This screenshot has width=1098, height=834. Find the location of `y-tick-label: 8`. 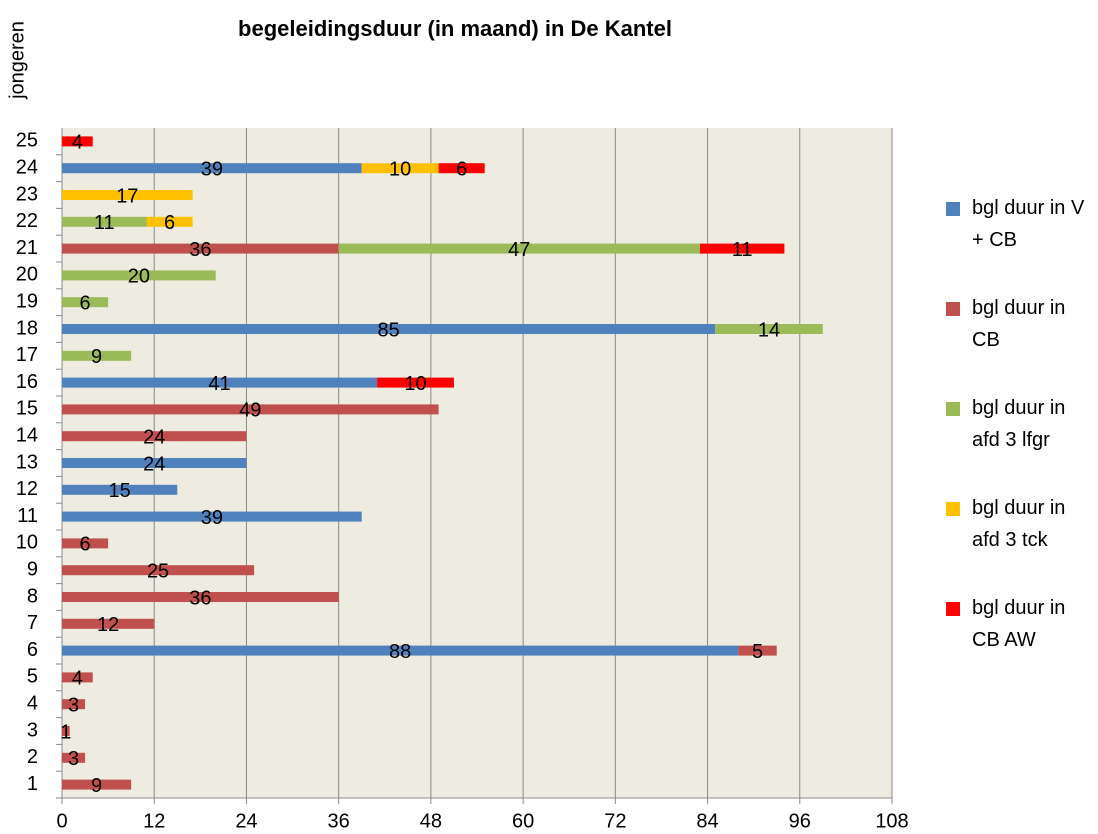

y-tick-label: 8 is located at coordinates (32, 596).